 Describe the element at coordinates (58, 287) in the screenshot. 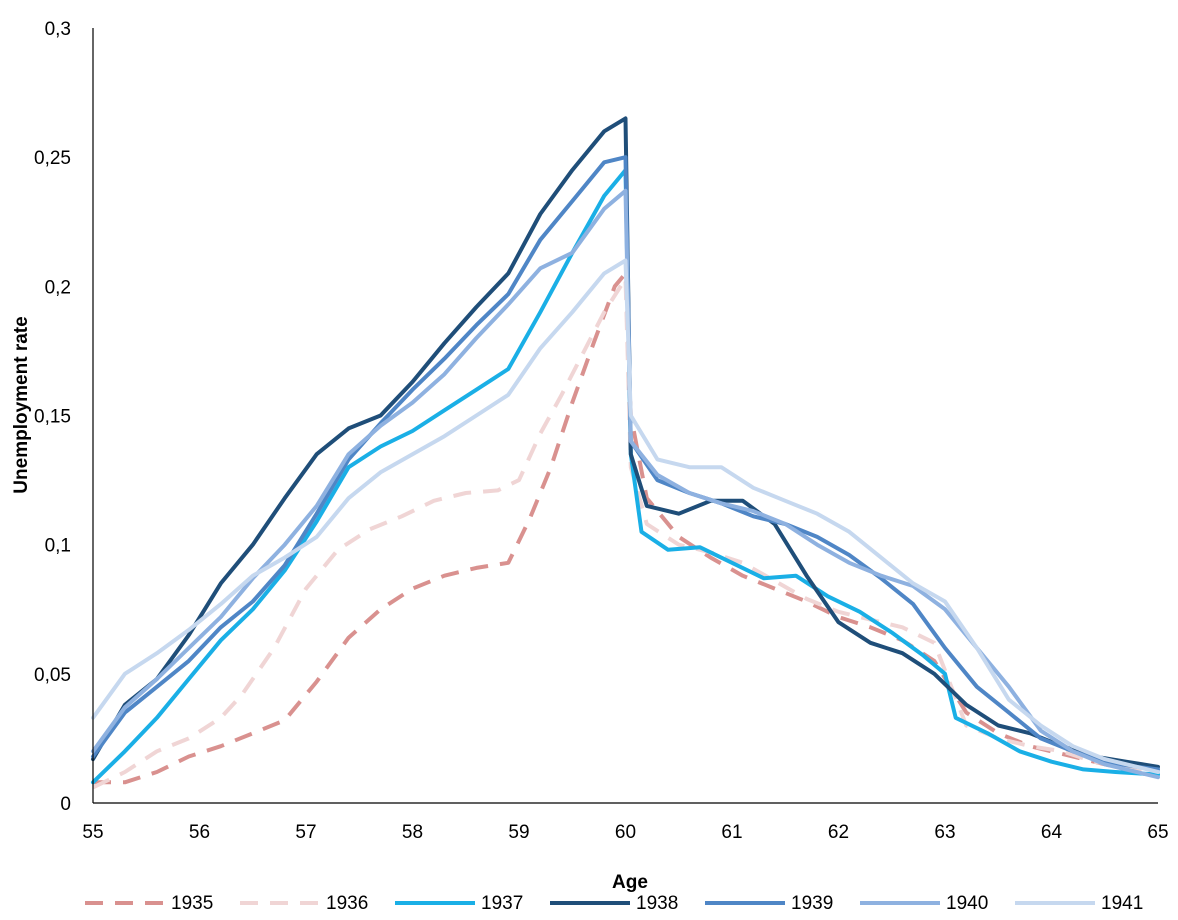

I see `y-tick-label: 0,2` at that location.